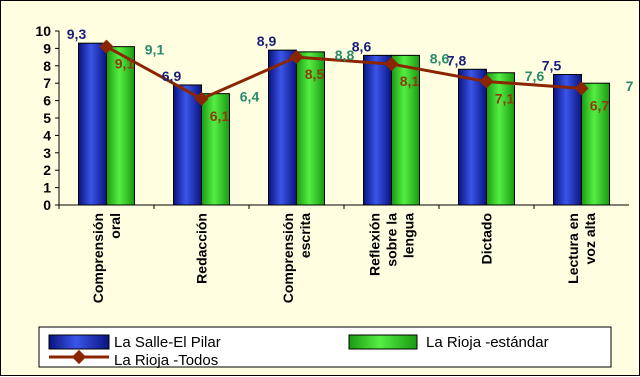 The width and height of the screenshot is (640, 377). Describe the element at coordinates (125, 64) in the screenshot. I see `data-label-la-rioja-todos: 9,1` at that location.